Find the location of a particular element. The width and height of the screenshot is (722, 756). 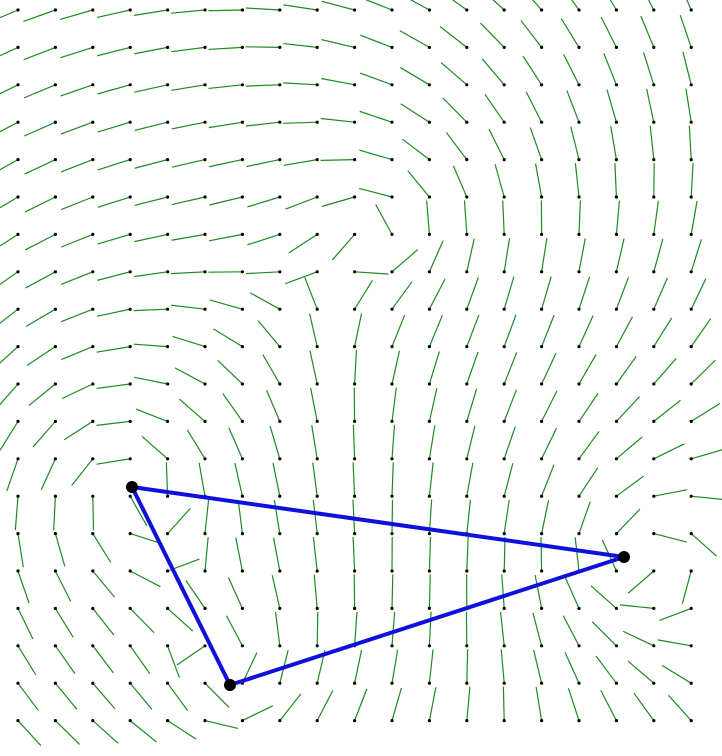

vertex-a is located at coordinates (132, 487).